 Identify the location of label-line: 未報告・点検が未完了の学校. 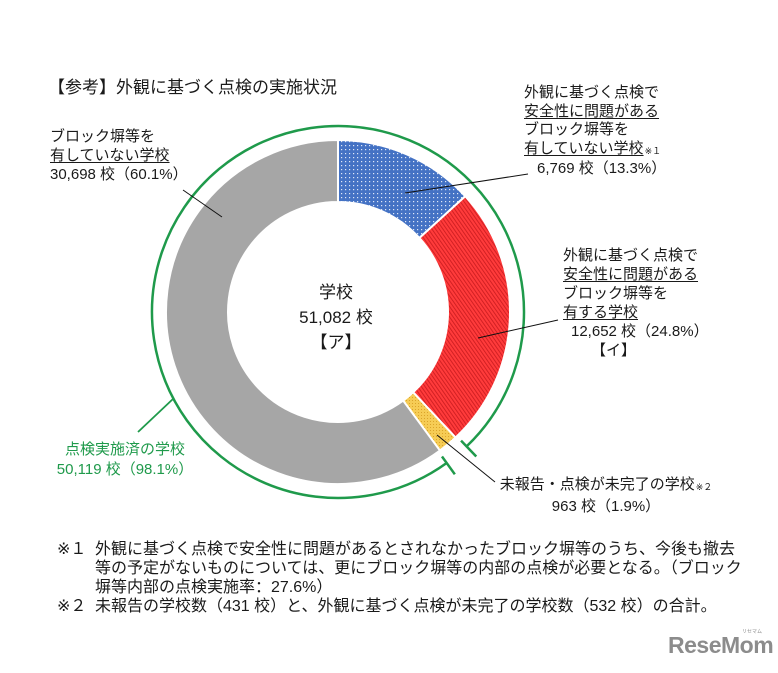
(597, 484).